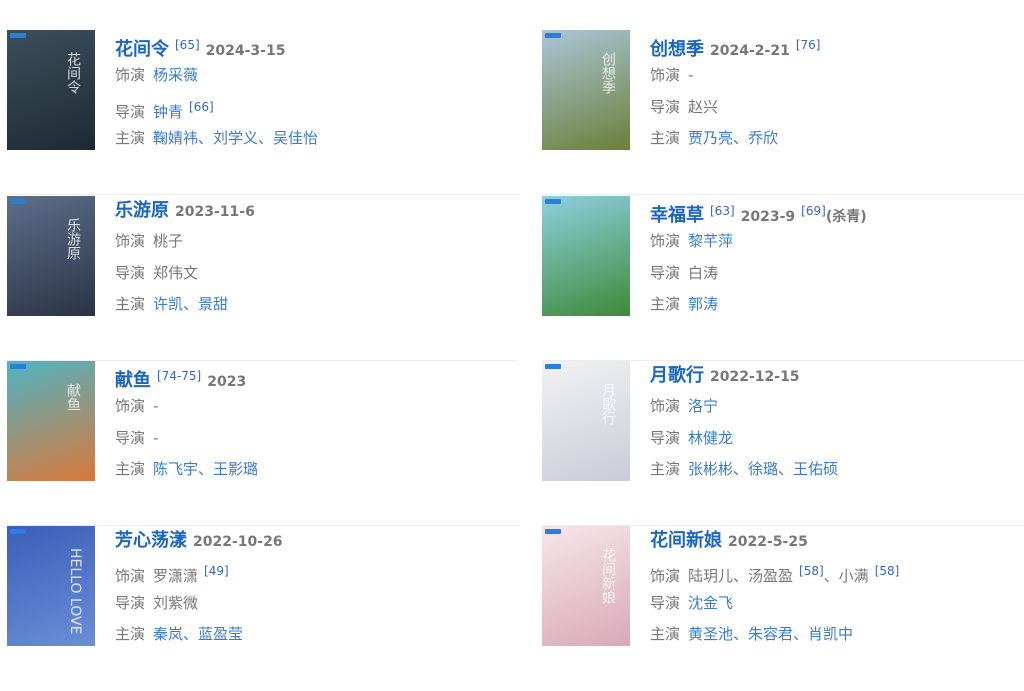  Describe the element at coordinates (51, 586) in the screenshot. I see `poster-image: HELLO LOVE` at that location.